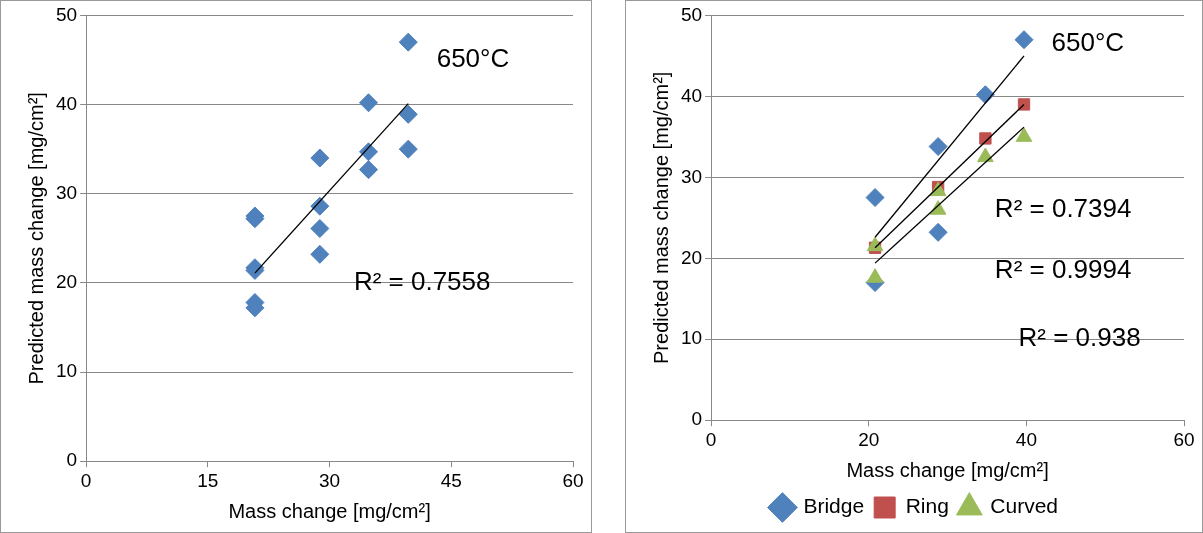 The image size is (1203, 533). What do you see at coordinates (1024, 506) in the screenshot?
I see `legend-label: Curved` at bounding box center [1024, 506].